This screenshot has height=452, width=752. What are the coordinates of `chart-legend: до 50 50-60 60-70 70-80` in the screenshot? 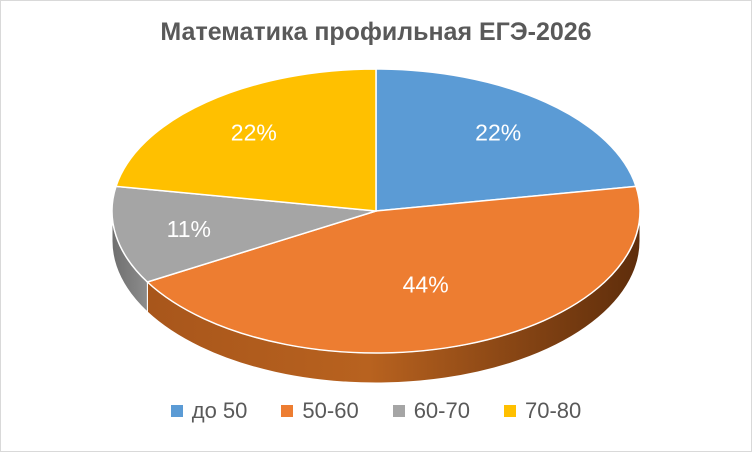 It's located at (376, 411).